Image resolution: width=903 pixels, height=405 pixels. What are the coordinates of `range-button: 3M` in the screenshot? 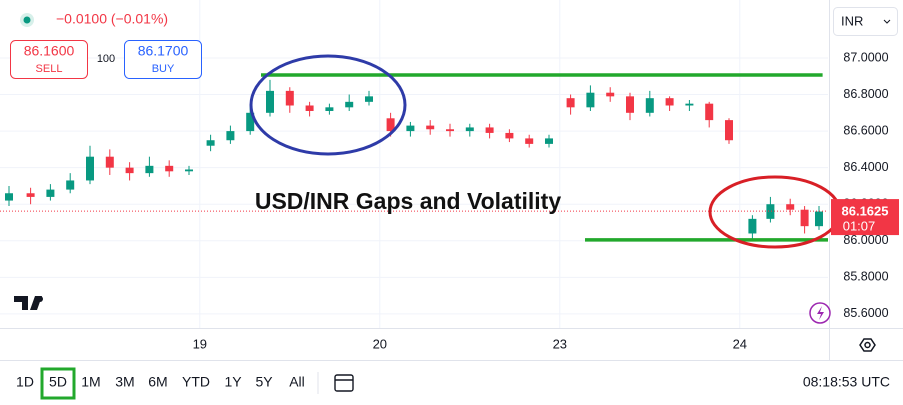 It's located at (124, 382).